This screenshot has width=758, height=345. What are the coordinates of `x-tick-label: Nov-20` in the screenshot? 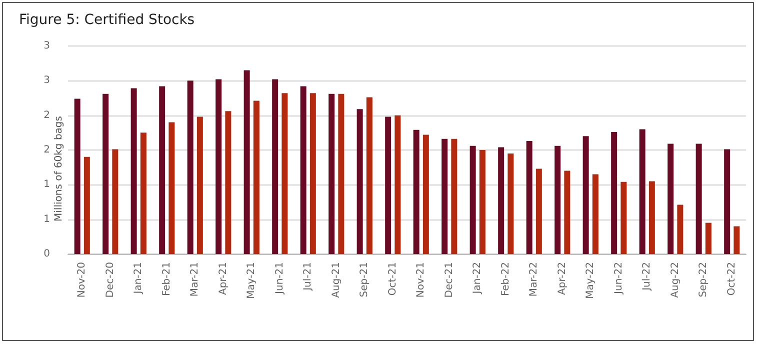 It's located at (82, 280).